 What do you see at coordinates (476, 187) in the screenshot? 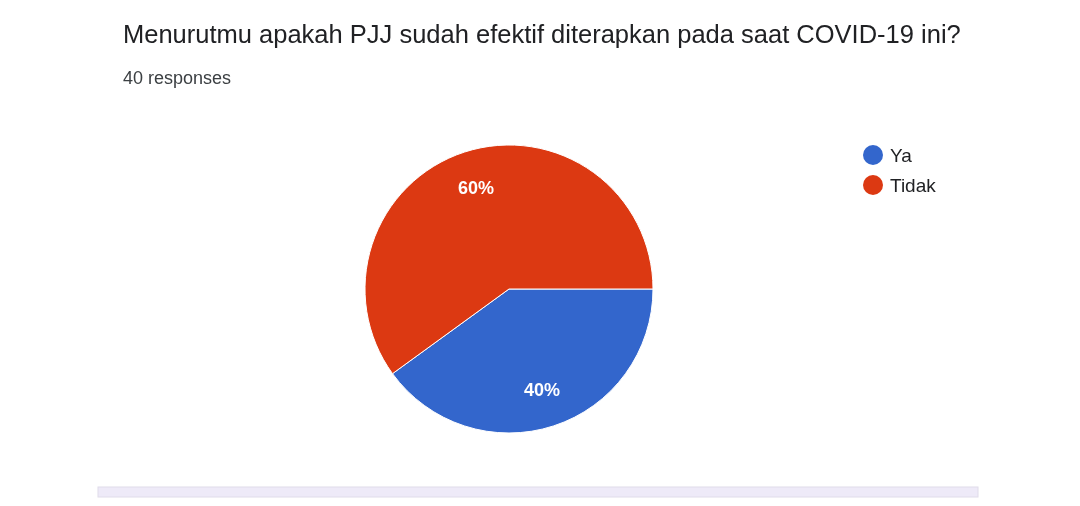
I see `data-label: 60%` at bounding box center [476, 187].